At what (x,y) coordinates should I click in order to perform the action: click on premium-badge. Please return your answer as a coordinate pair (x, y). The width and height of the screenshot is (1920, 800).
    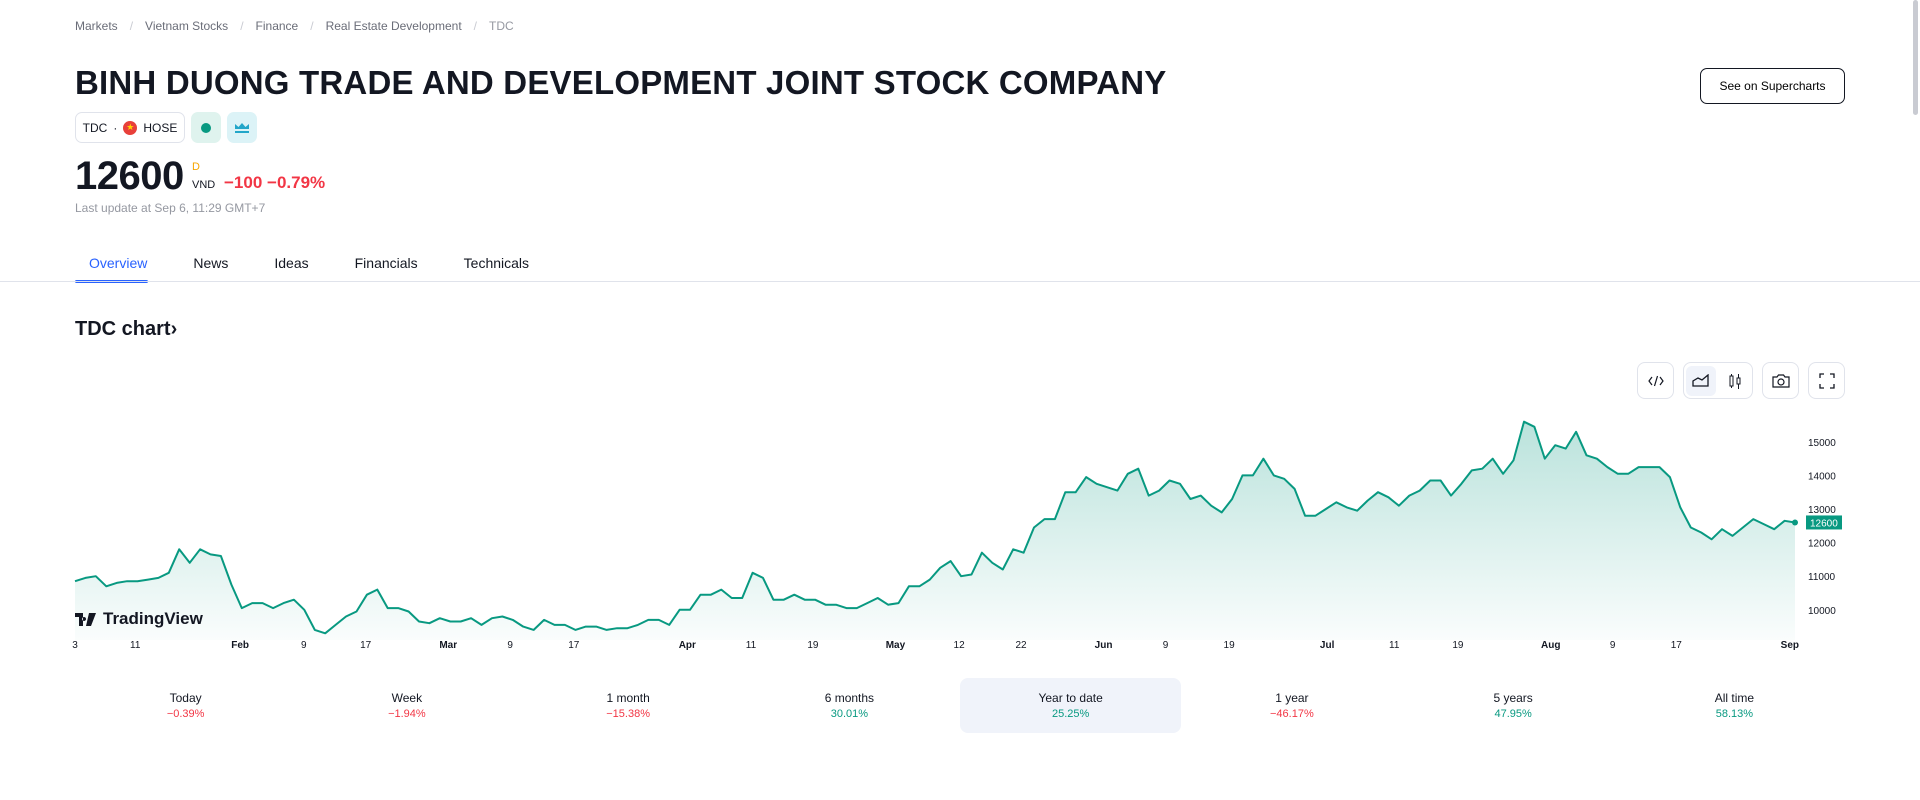
    Looking at the image, I should click on (242, 127).